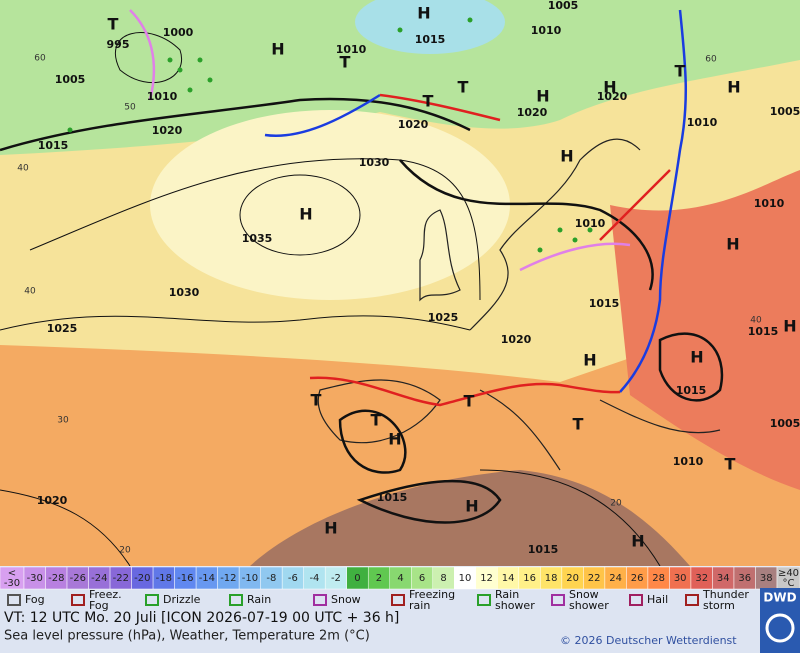  What do you see at coordinates (357, 578) in the screenshot?
I see `color-label: 0` at bounding box center [357, 578].